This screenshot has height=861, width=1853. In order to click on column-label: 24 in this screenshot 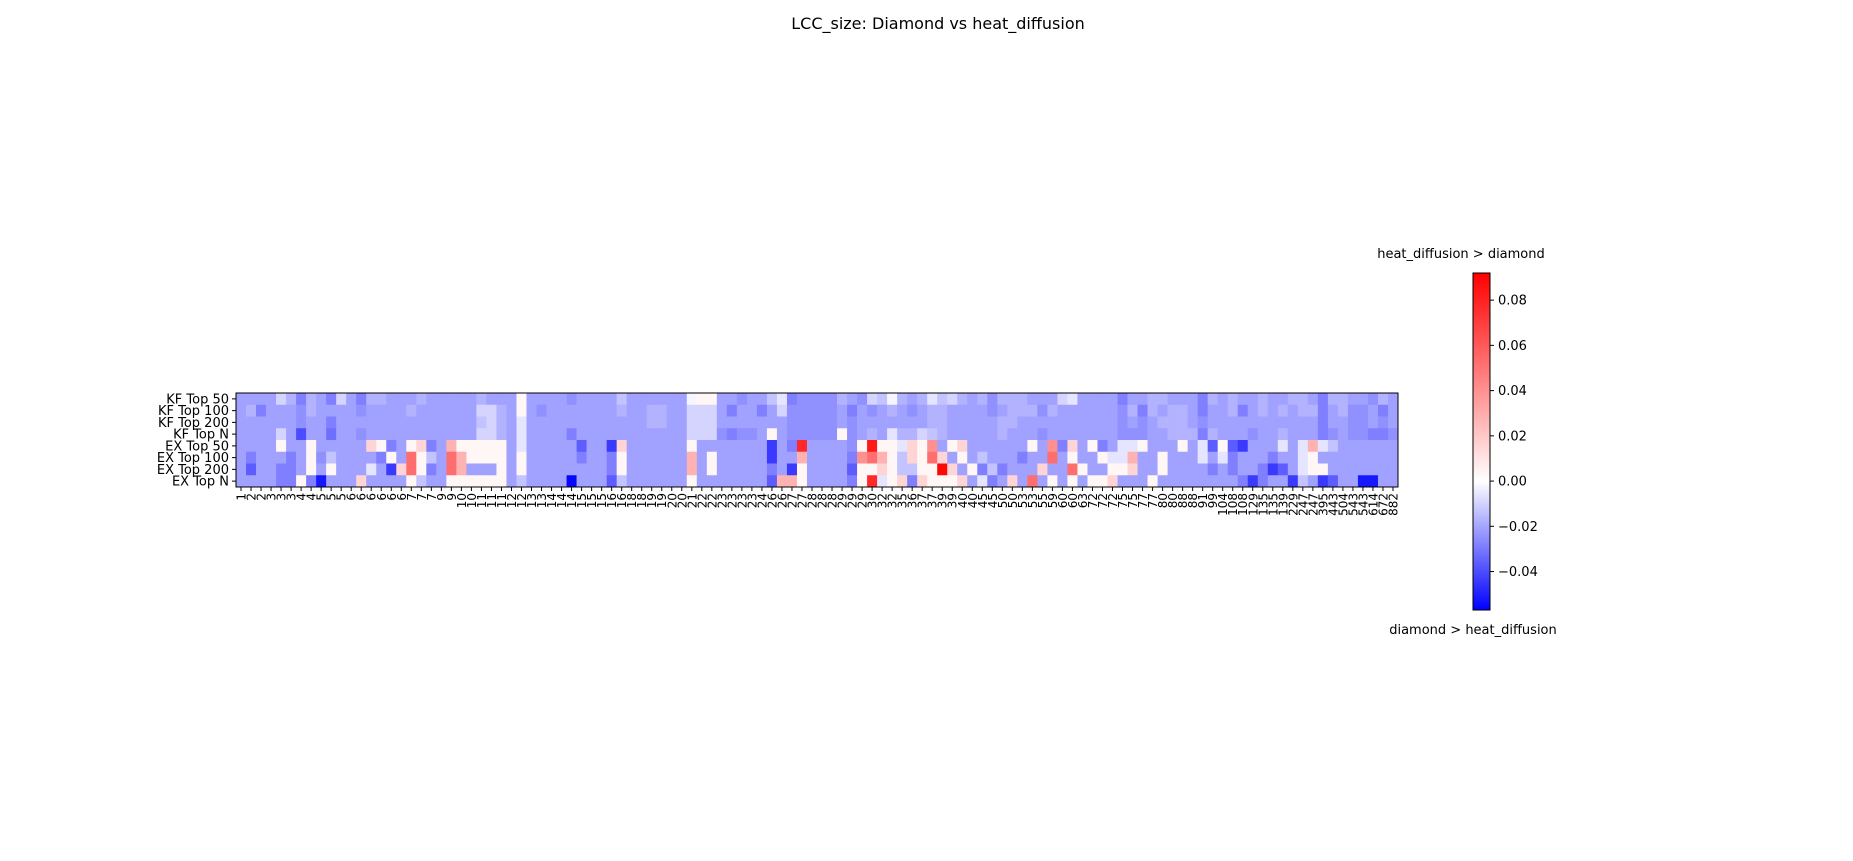, I will do `click(762, 500)`.